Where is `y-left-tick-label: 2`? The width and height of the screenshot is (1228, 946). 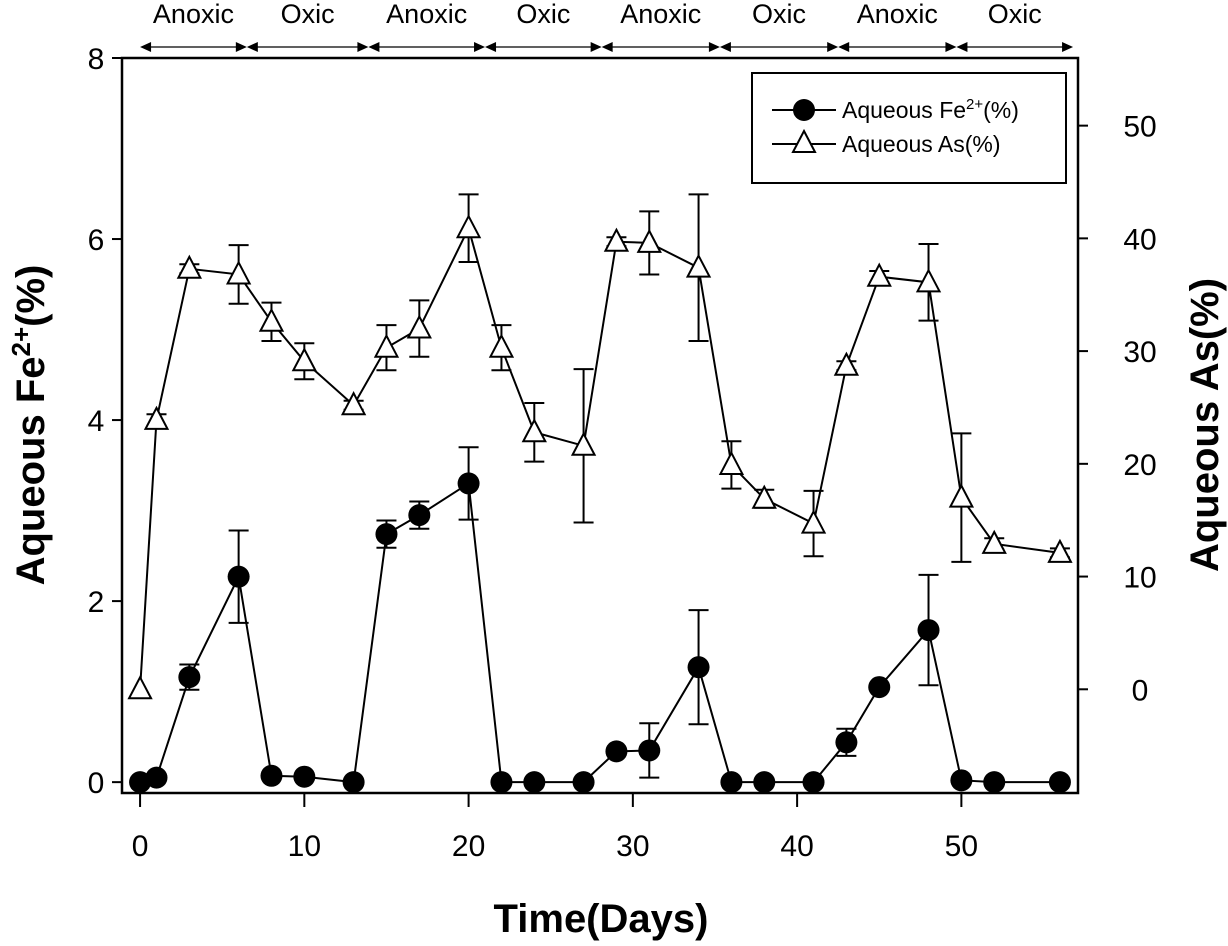
y-left-tick-label: 2 is located at coordinates (96, 602).